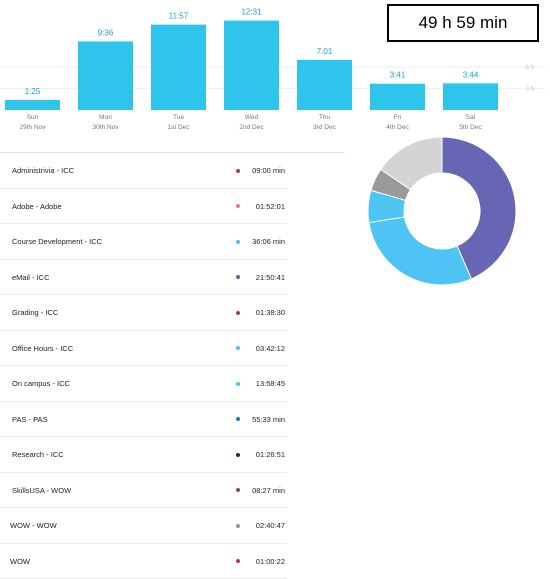 The image size is (550, 579). I want to click on project-time: 01:38:30, so click(270, 312).